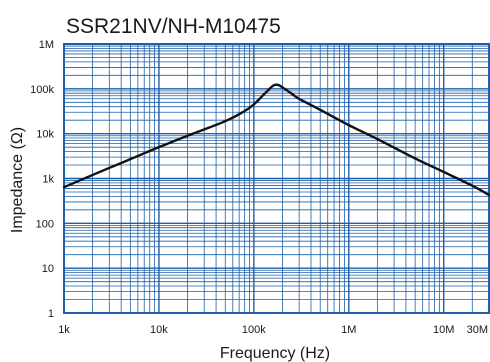 The width and height of the screenshot is (490, 362). What do you see at coordinates (348, 330) in the screenshot?
I see `x-tick-label: 1M` at bounding box center [348, 330].